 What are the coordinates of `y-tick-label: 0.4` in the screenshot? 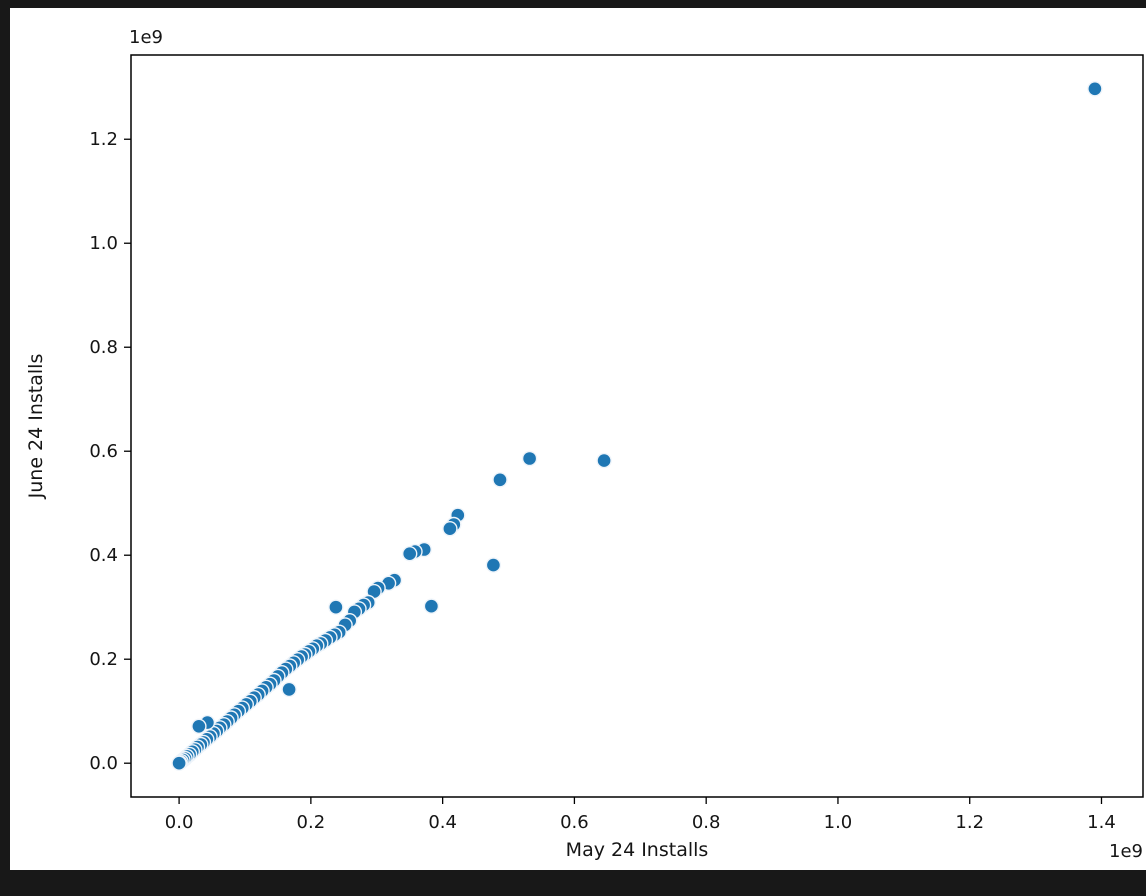 It's located at (103, 555).